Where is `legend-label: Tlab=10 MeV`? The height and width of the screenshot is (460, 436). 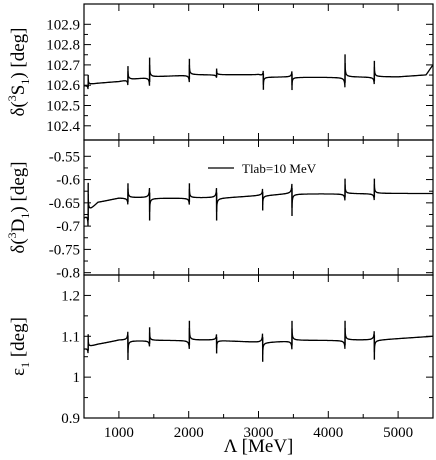
legend-label: Tlab=10 MeV is located at coordinates (279, 168).